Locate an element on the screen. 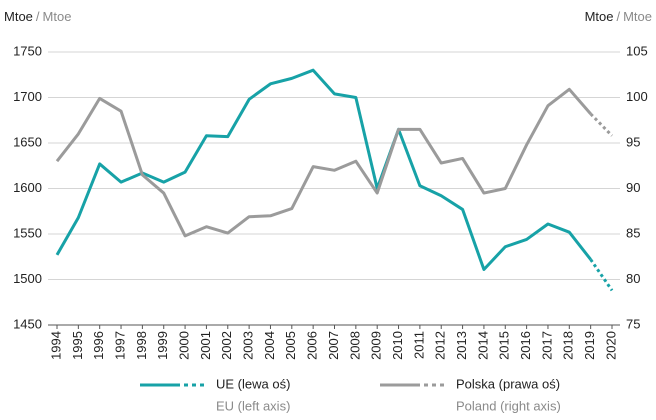 The image size is (656, 420). y-tick-label: 1550 is located at coordinates (27, 232).